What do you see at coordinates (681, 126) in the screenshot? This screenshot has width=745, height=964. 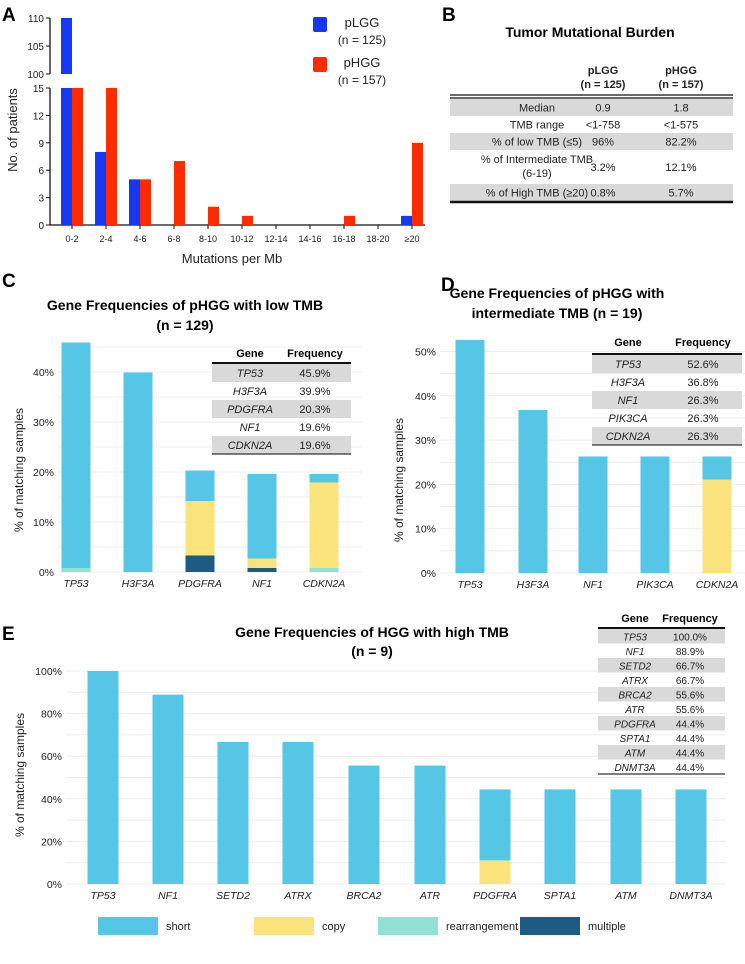 I see `cell-value: <1-575` at bounding box center [681, 126].